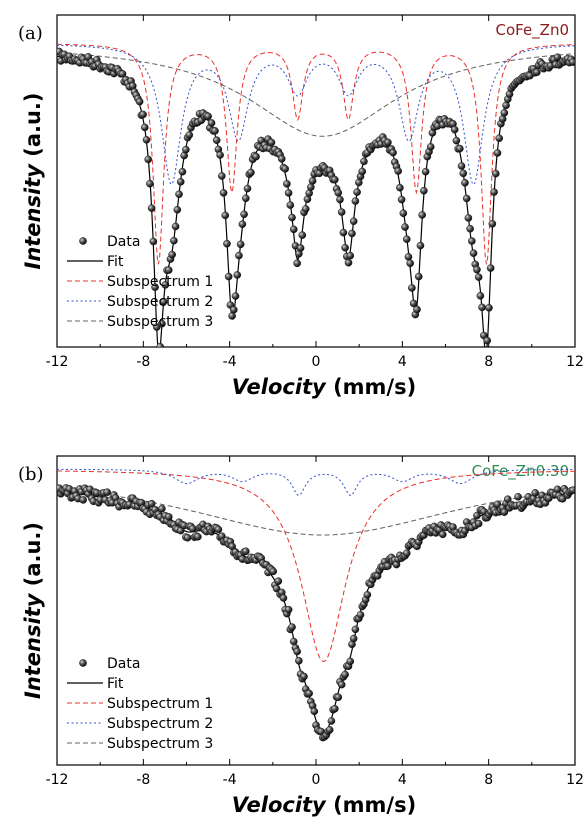 This screenshot has width=587, height=833. Describe the element at coordinates (115, 684) in the screenshot. I see `legend-label-fit: Fit` at that location.